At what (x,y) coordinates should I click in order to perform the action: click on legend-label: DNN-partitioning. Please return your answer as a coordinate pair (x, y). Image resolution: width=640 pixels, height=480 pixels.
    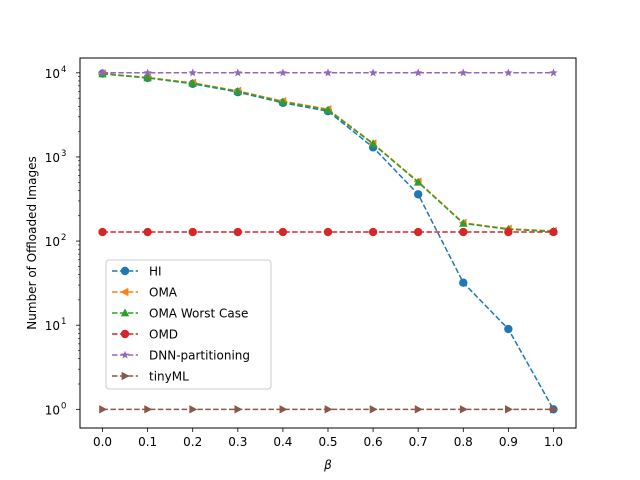
    Looking at the image, I should click on (199, 356).